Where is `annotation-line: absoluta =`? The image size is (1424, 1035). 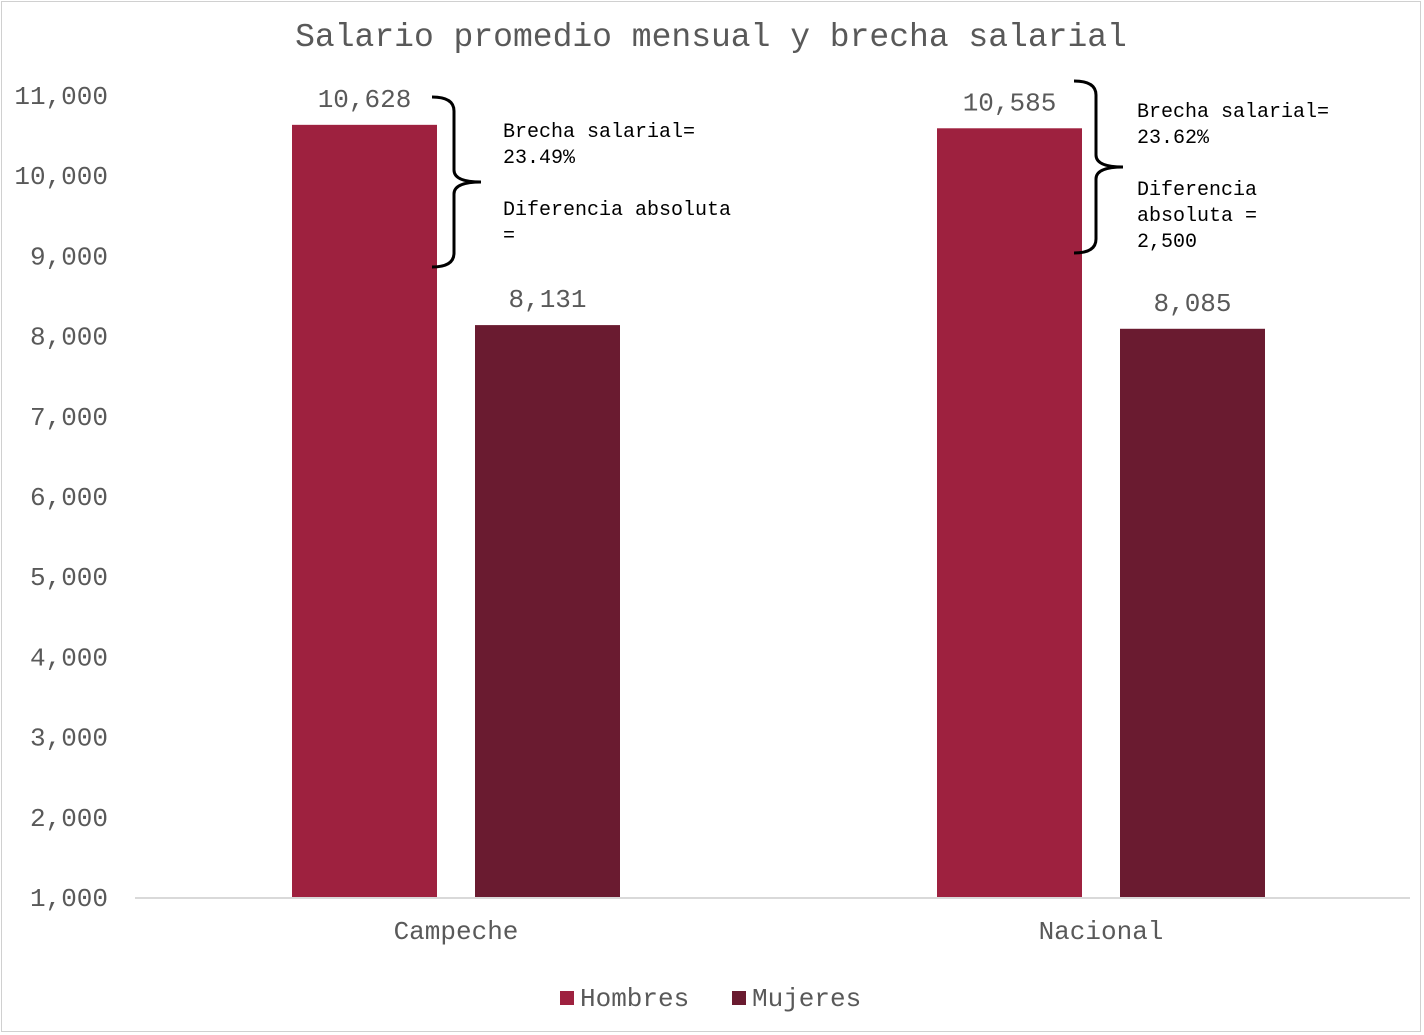
annotation-line: absoluta = is located at coordinates (1197, 216).